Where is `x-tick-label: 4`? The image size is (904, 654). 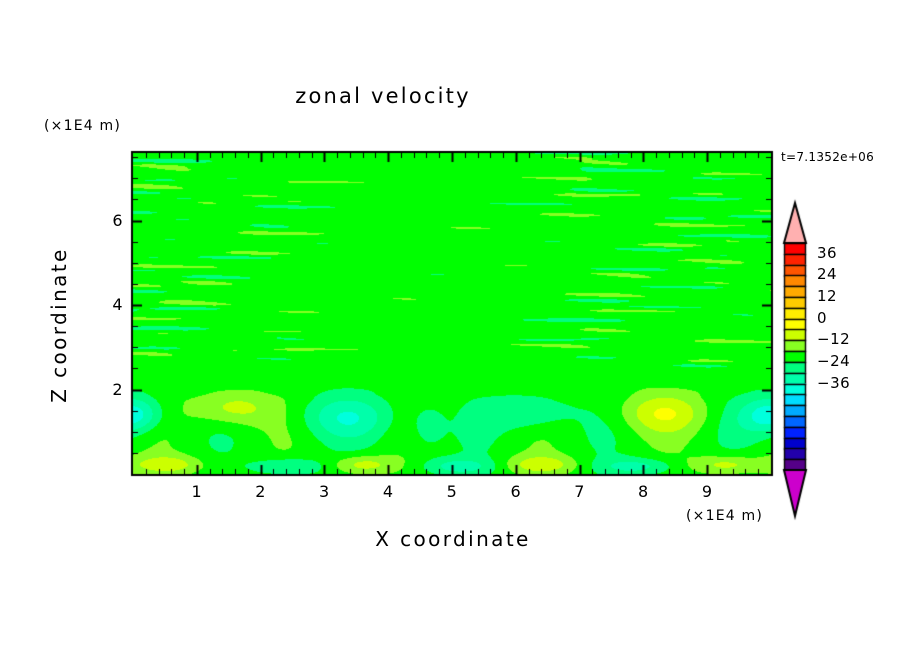
x-tick-label: 4 is located at coordinates (388, 491).